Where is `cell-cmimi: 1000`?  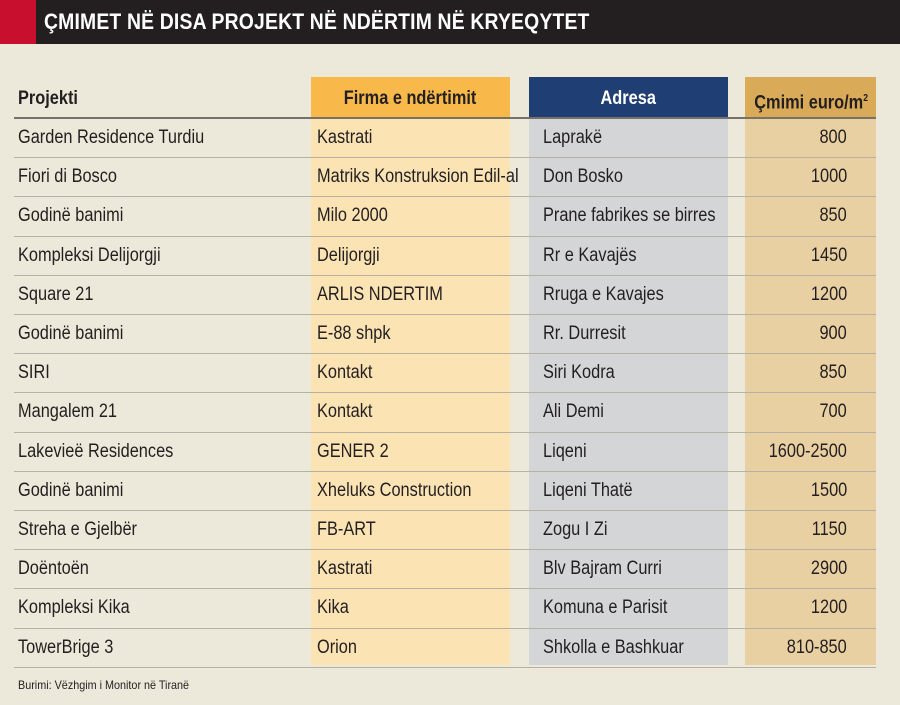
cell-cmimi: 1000 is located at coordinates (828, 177).